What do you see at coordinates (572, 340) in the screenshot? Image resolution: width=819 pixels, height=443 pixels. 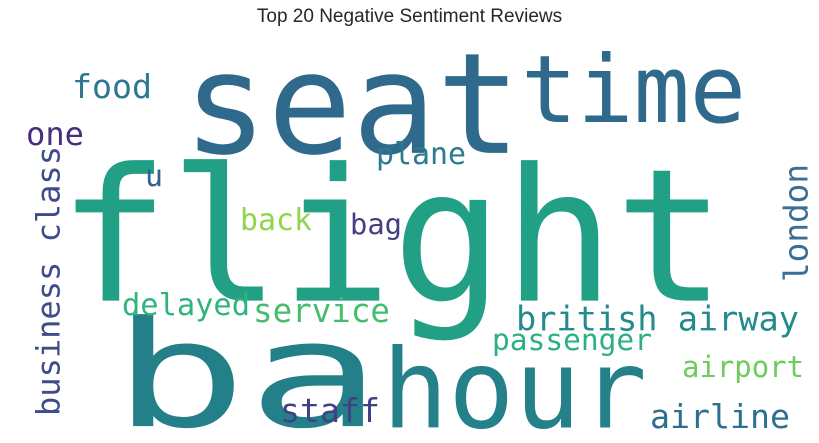 I see `word-passenger: passenger` at bounding box center [572, 340].